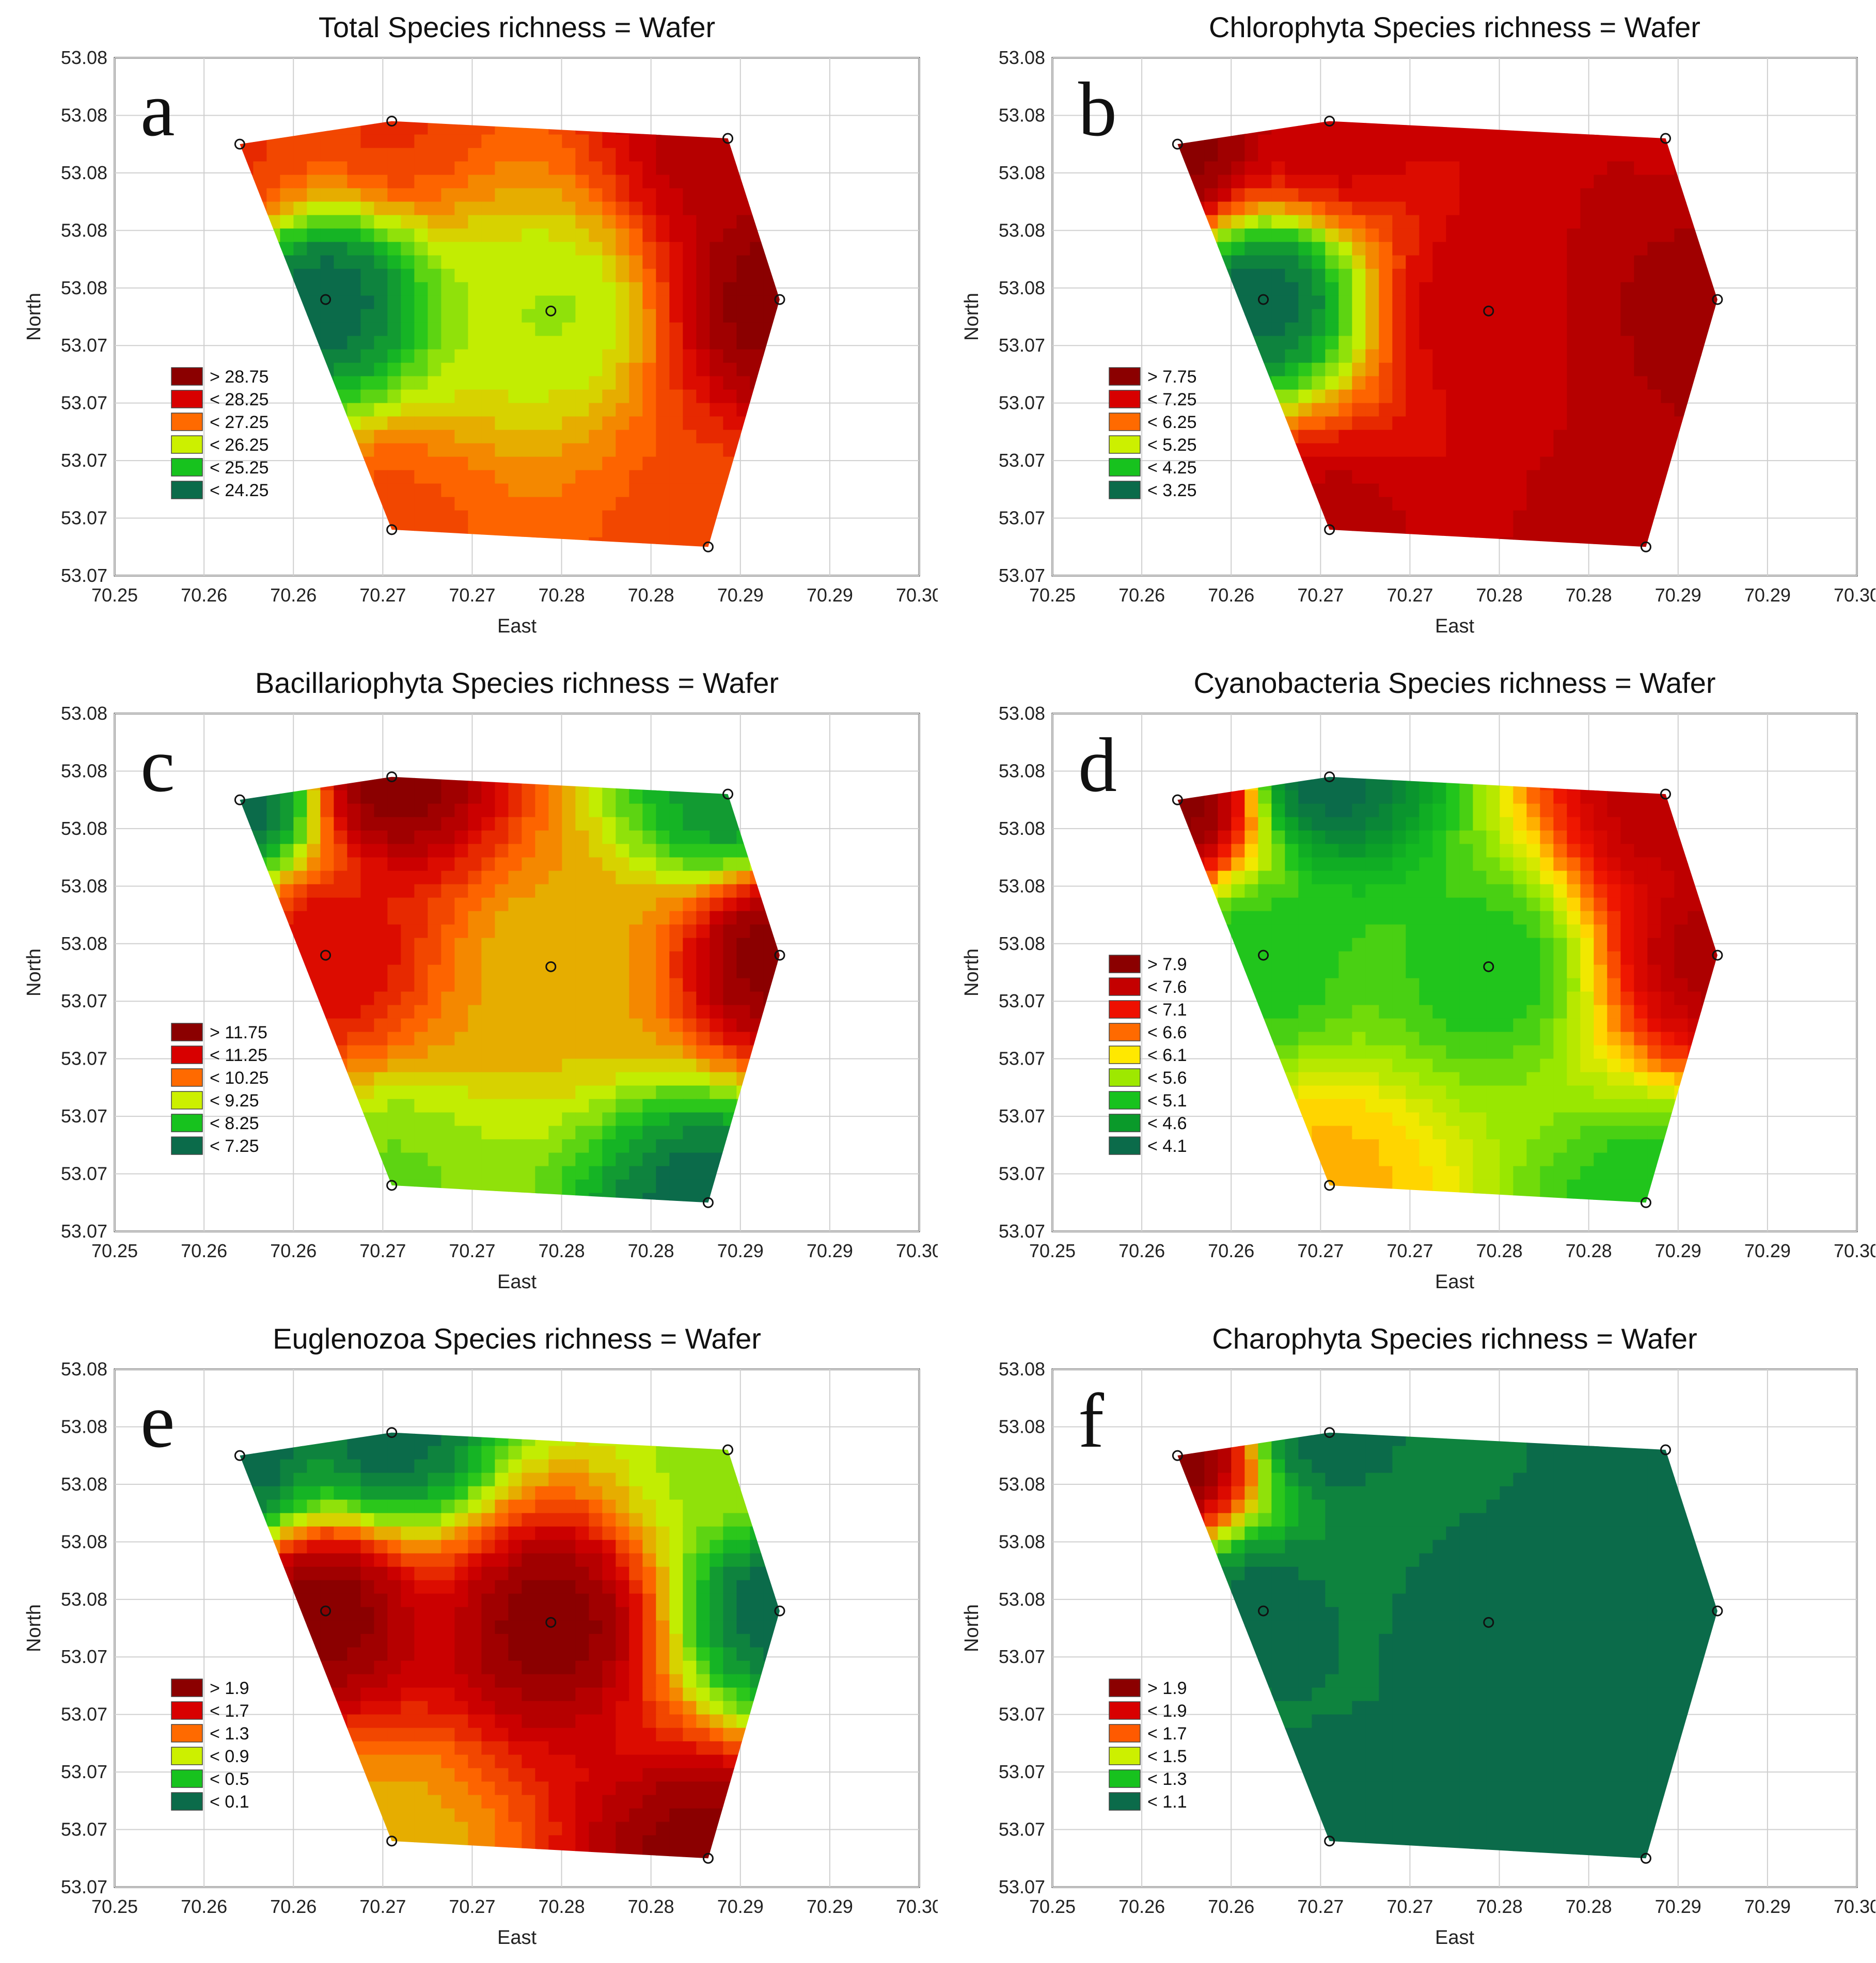 This screenshot has height=1963, width=1876. What do you see at coordinates (517, 1338) in the screenshot?
I see `chart-title: Euglenozoa Species richness = Wafer` at bounding box center [517, 1338].